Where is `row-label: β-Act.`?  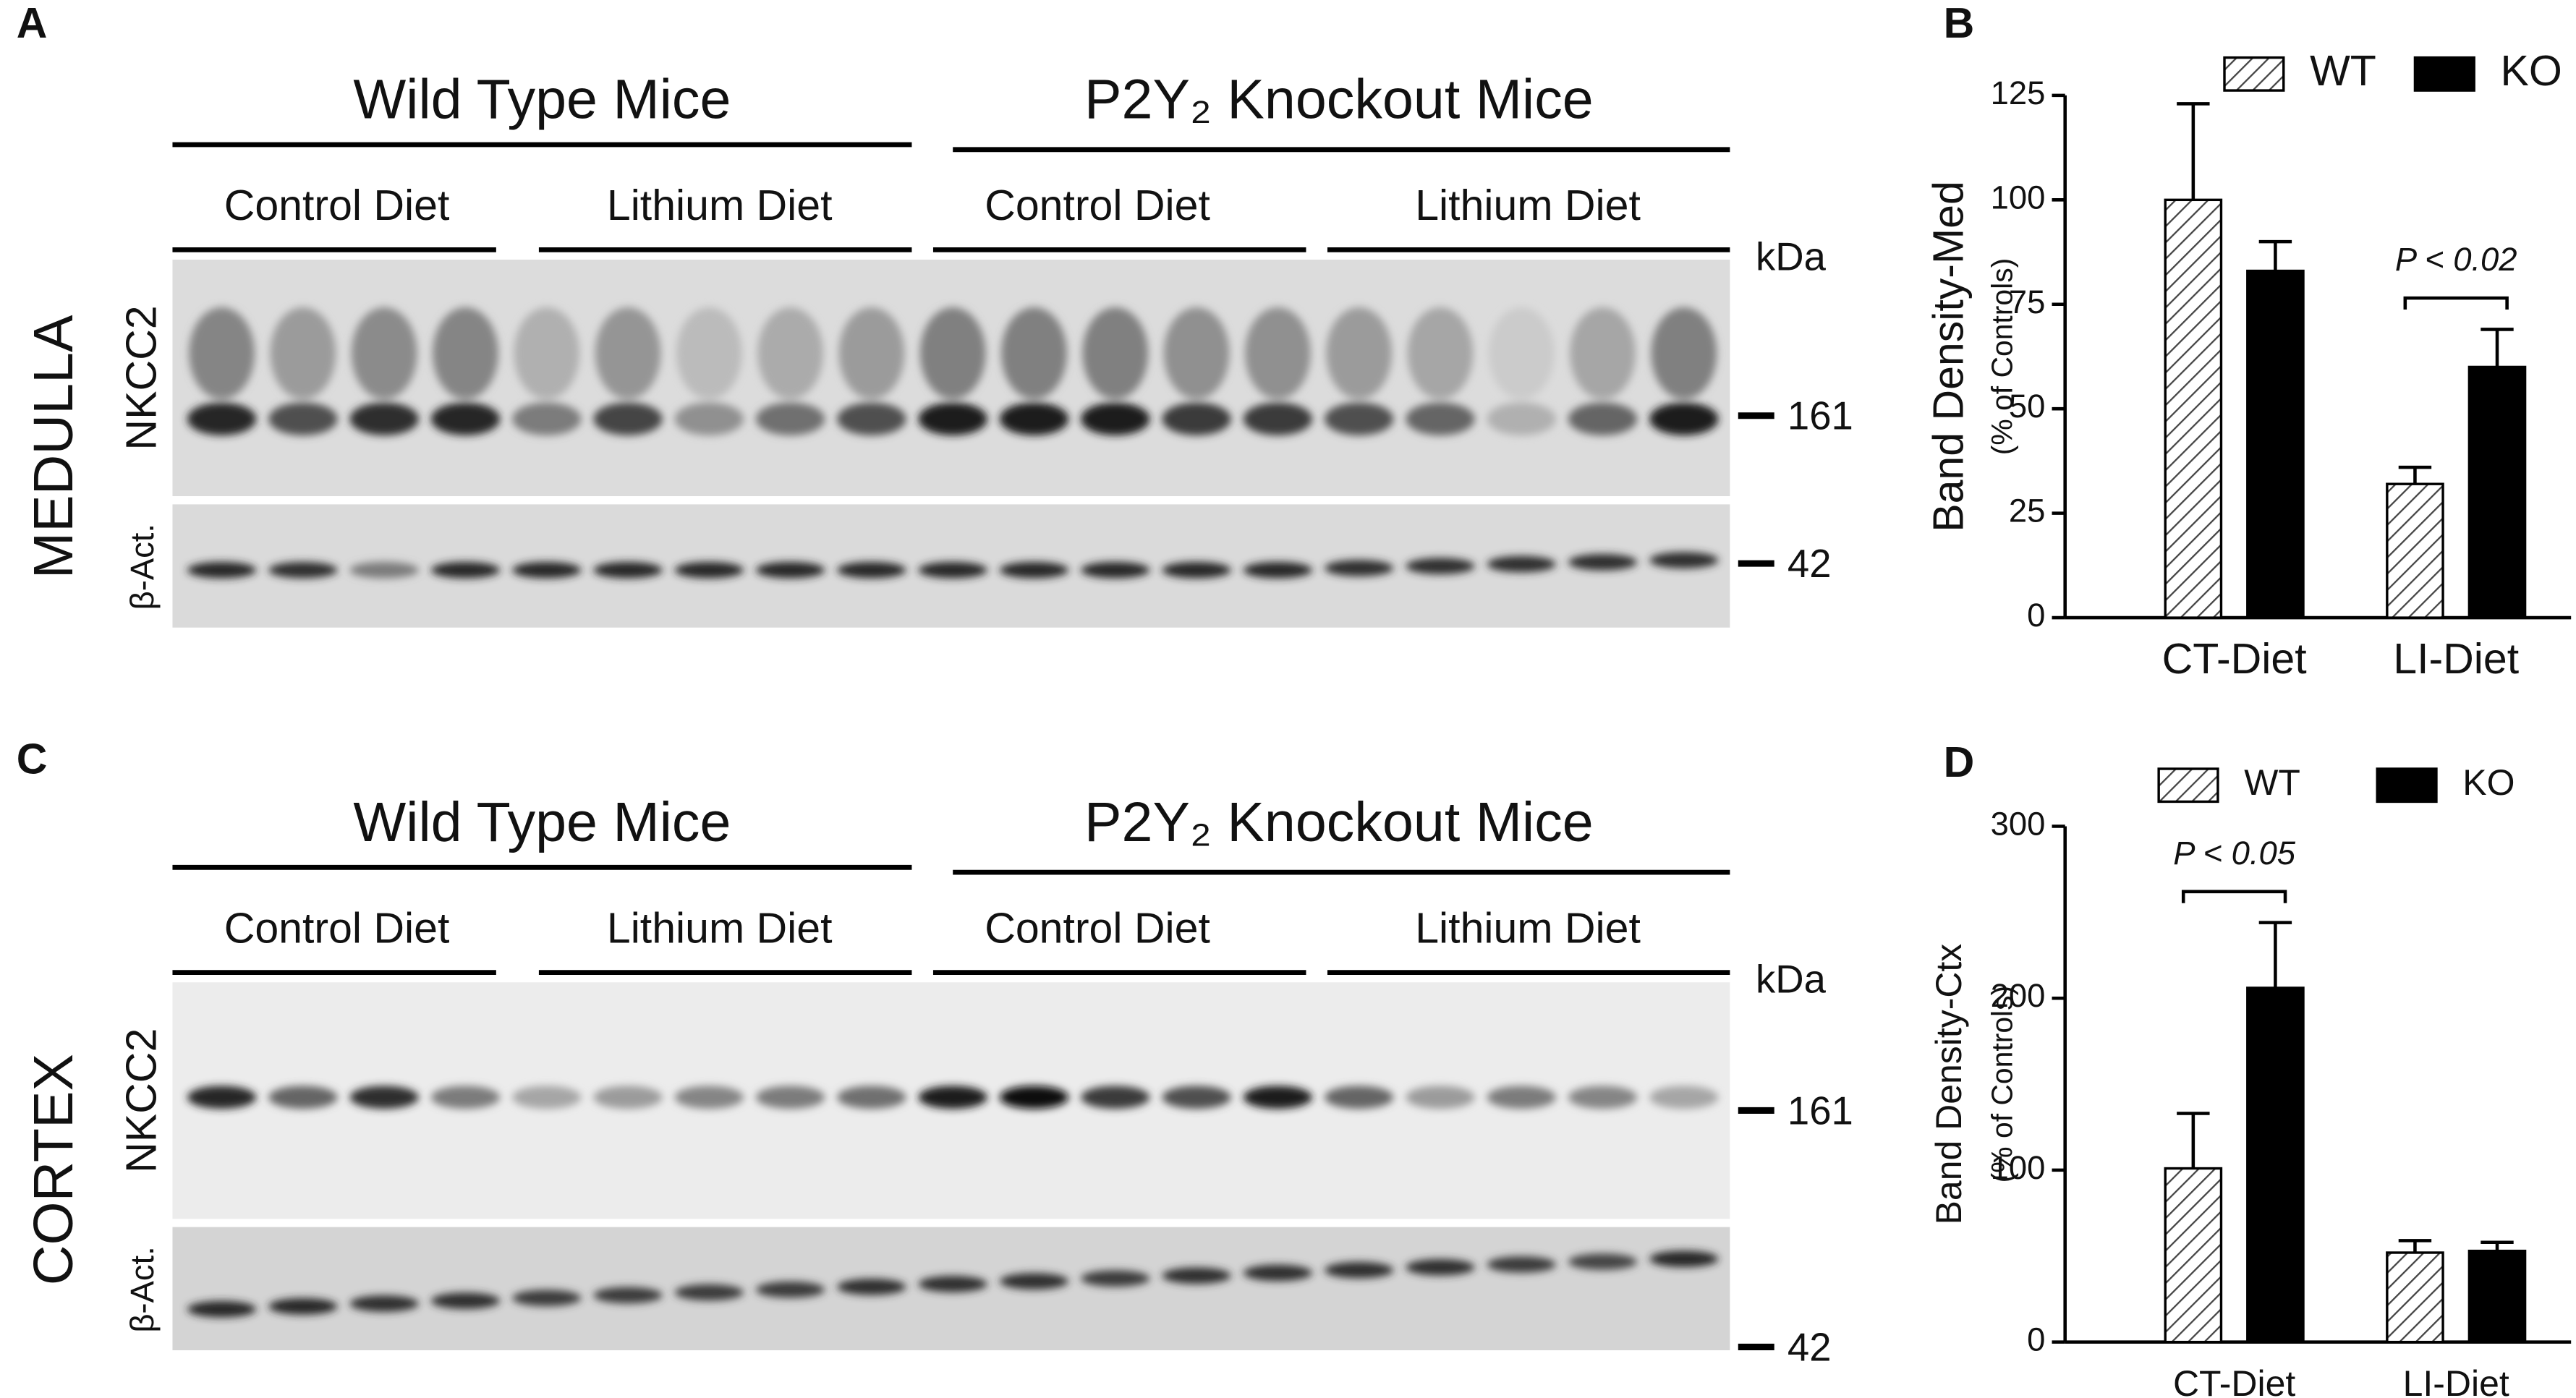
row-label: β-Act. is located at coordinates (142, 567).